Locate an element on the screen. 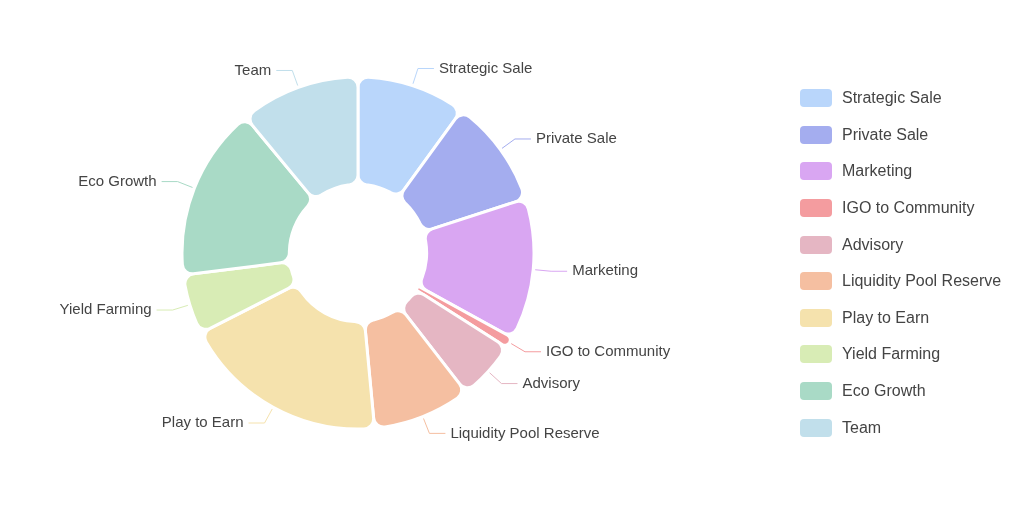 The height and width of the screenshot is (506, 1024). slice-label: Team is located at coordinates (253, 69).